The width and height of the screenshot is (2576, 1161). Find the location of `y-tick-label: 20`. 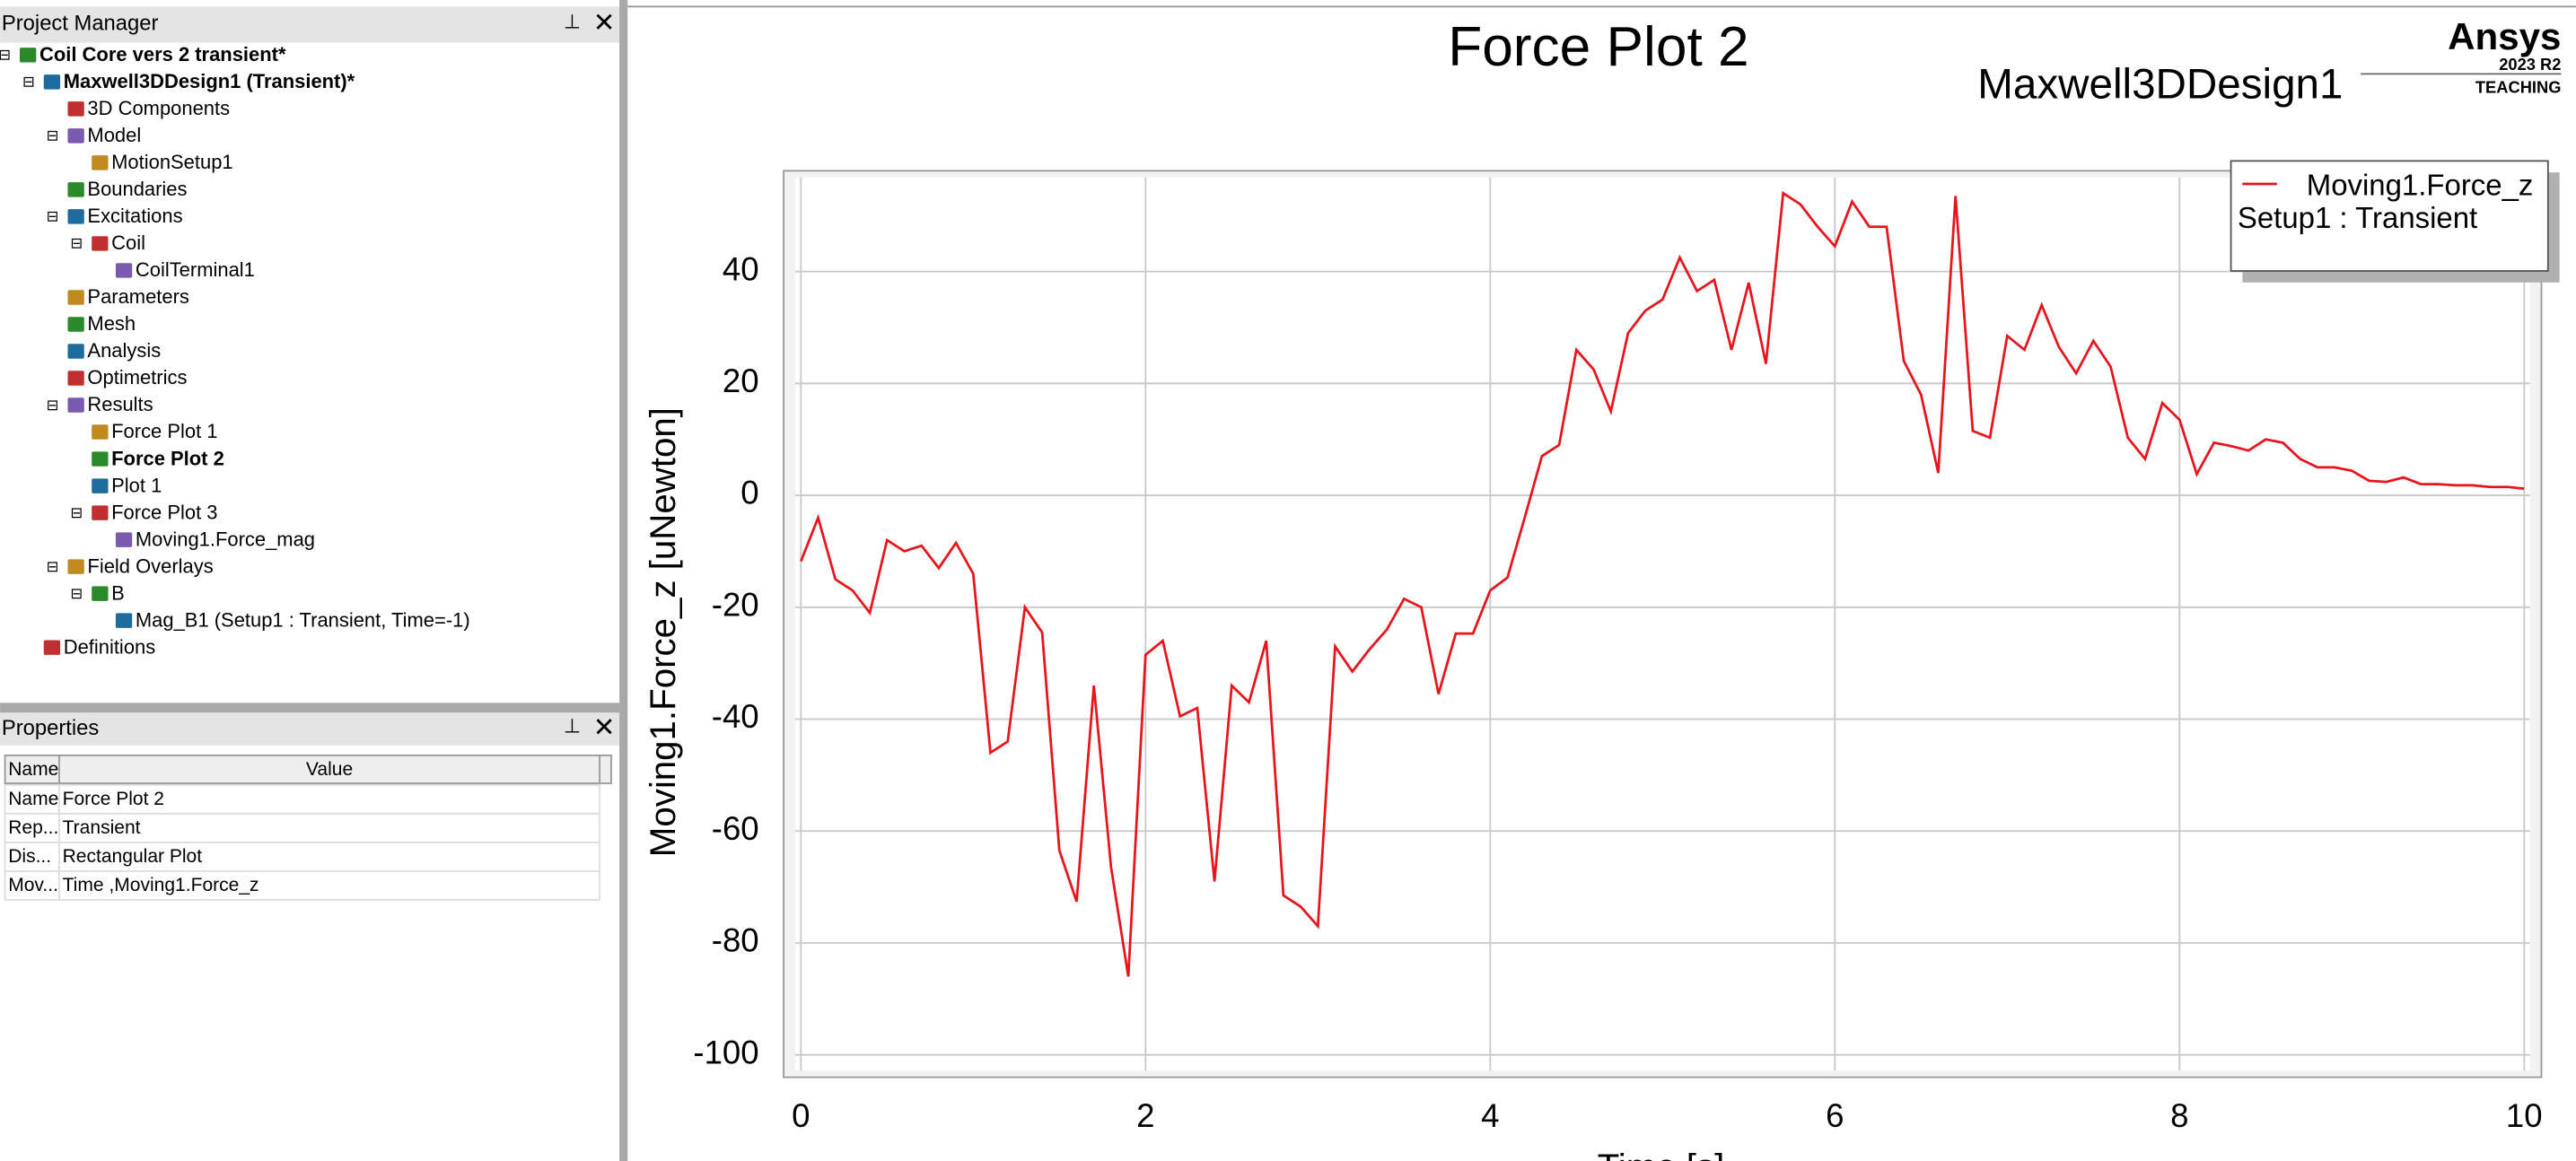

y-tick-label: 20 is located at coordinates (741, 380).